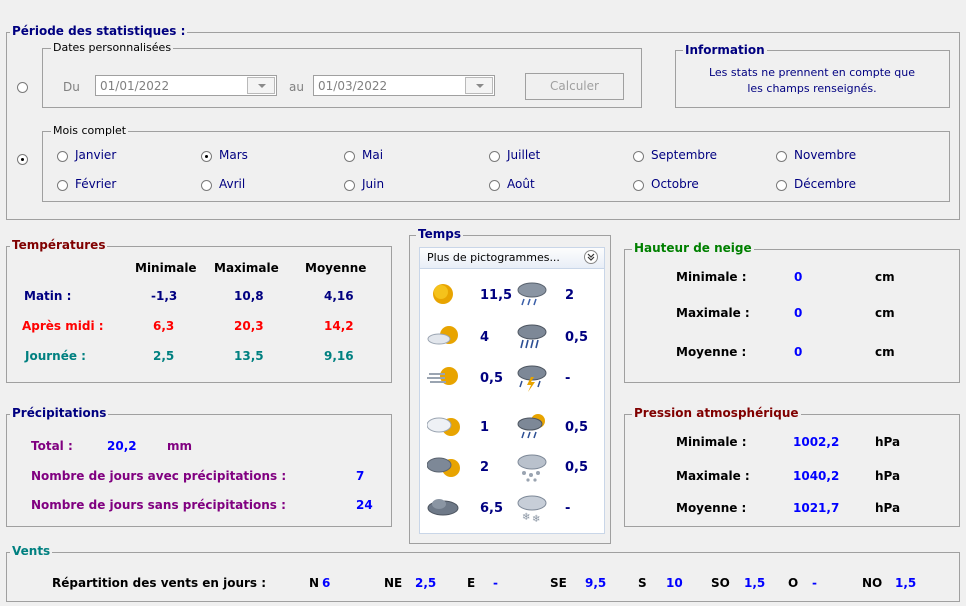  I want to click on neige-max-unit: cm, so click(885, 313).